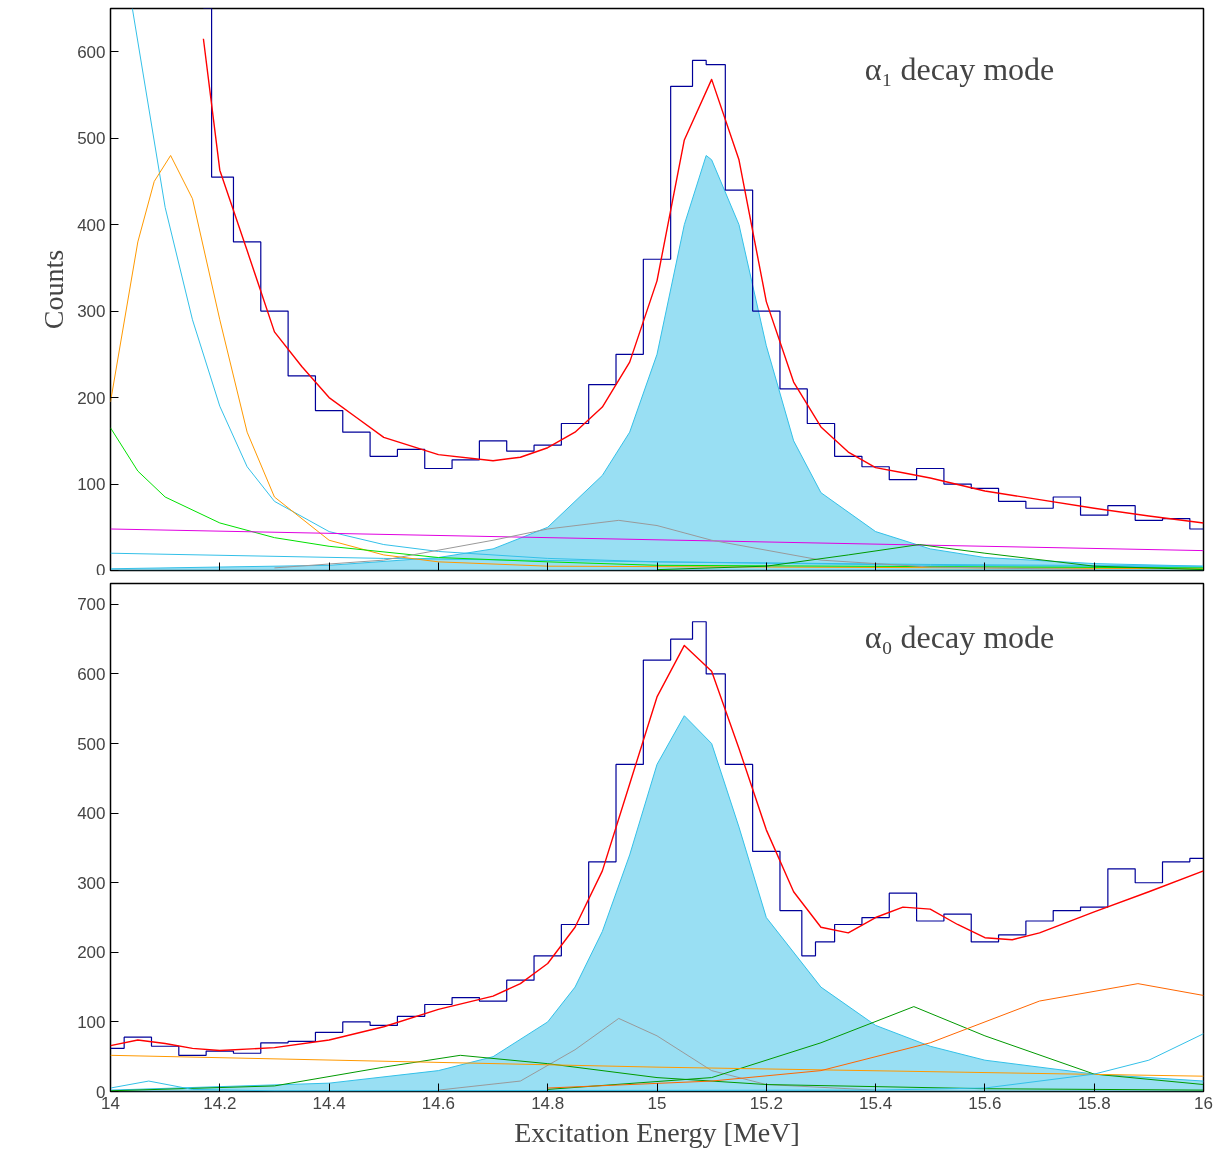 Image resolution: width=1226 pixels, height=1154 pixels. What do you see at coordinates (1094, 1103) in the screenshot?
I see `x-tick-label: 15.8` at bounding box center [1094, 1103].